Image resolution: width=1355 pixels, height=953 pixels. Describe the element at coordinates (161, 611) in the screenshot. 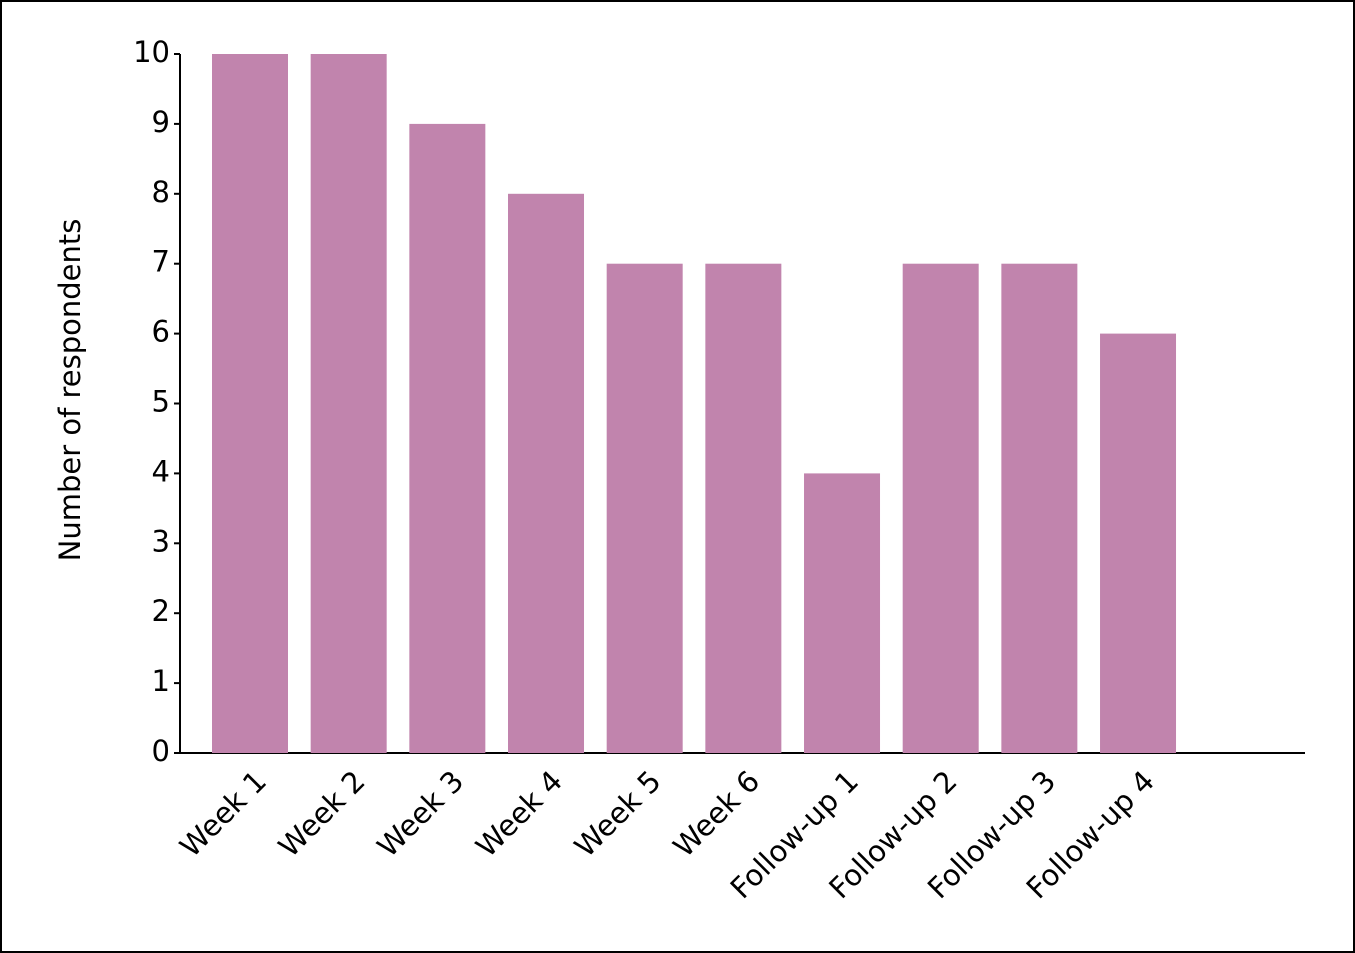

I see `y-tick-label: 2` at that location.